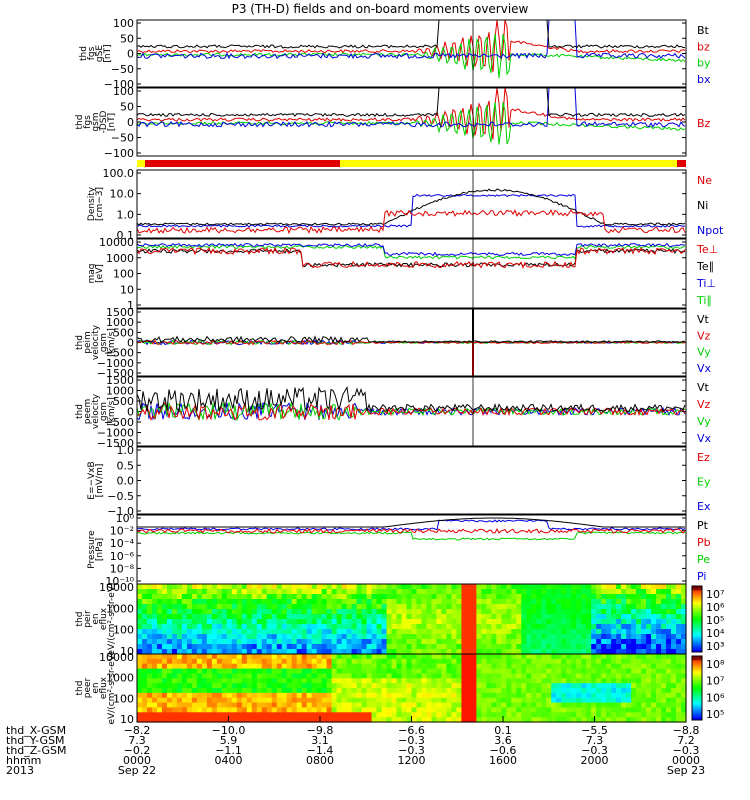 The image size is (750, 800). I want to click on legend-entry: by, so click(704, 63).